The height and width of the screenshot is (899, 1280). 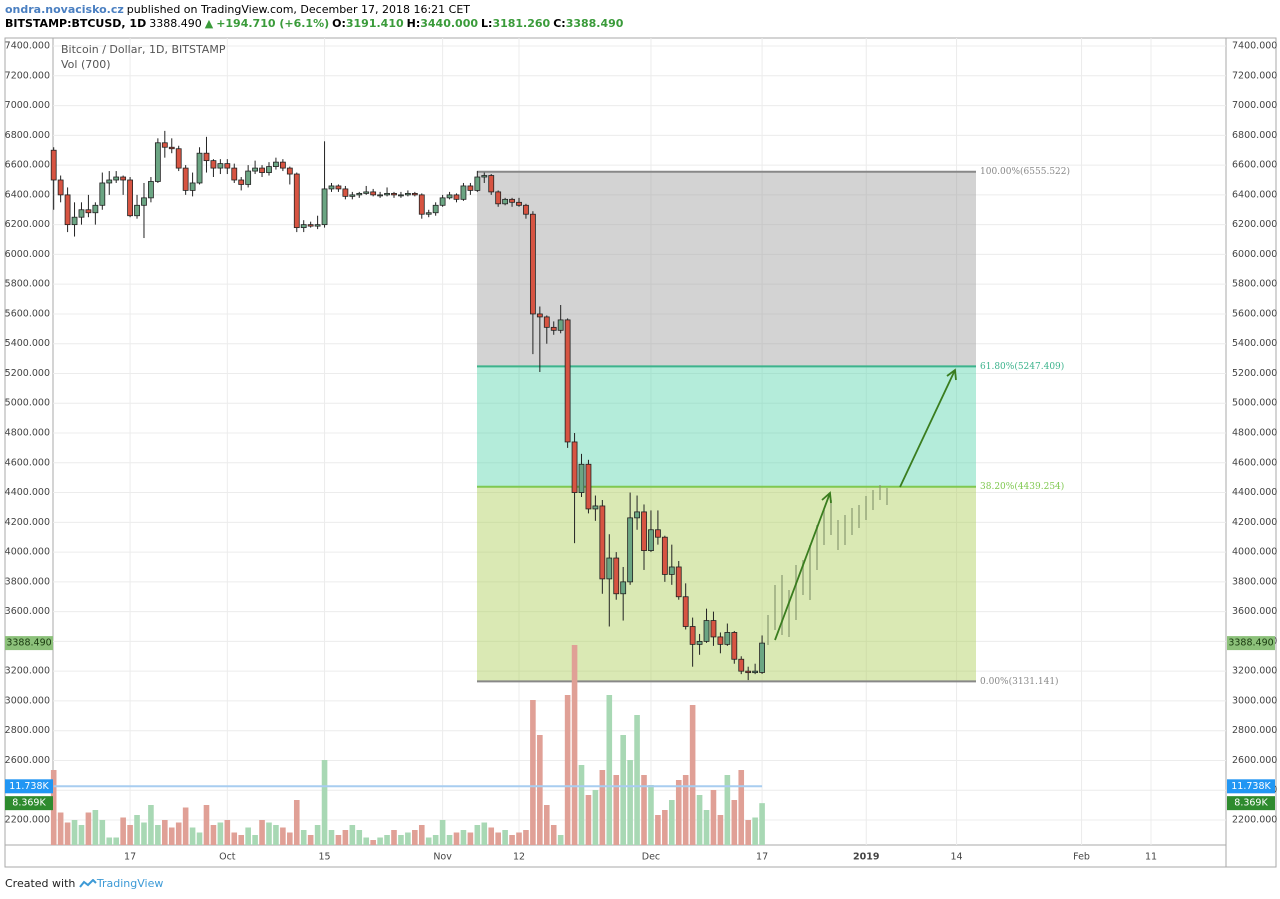 What do you see at coordinates (1022, 486) in the screenshot?
I see `fib-label: 38.20%(4439.254)` at bounding box center [1022, 486].